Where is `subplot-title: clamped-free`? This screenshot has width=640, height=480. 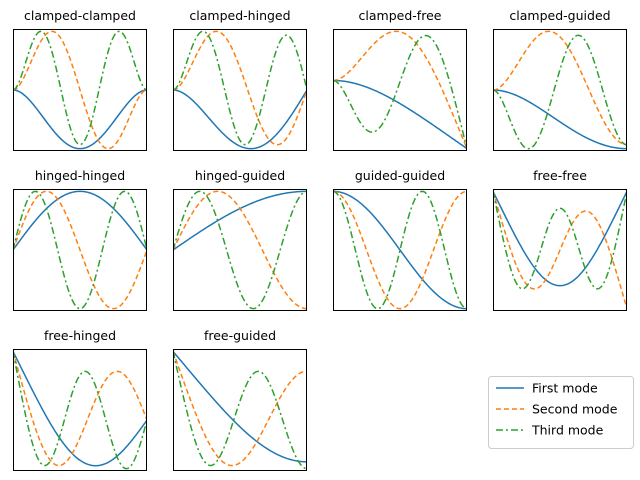 subplot-title: clamped-free is located at coordinates (400, 15).